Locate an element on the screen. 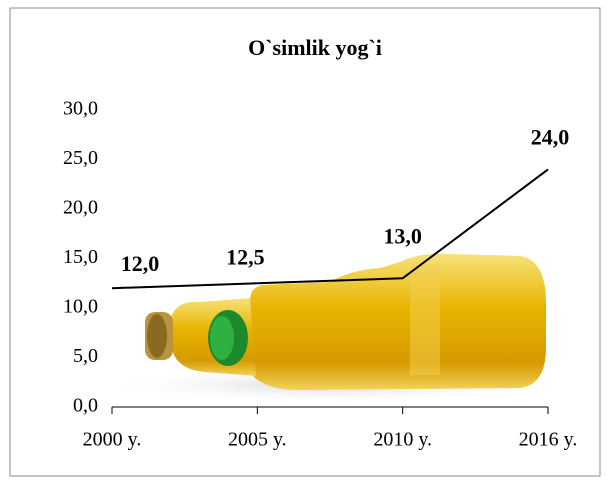  data-label: 13,0 is located at coordinates (402, 235).